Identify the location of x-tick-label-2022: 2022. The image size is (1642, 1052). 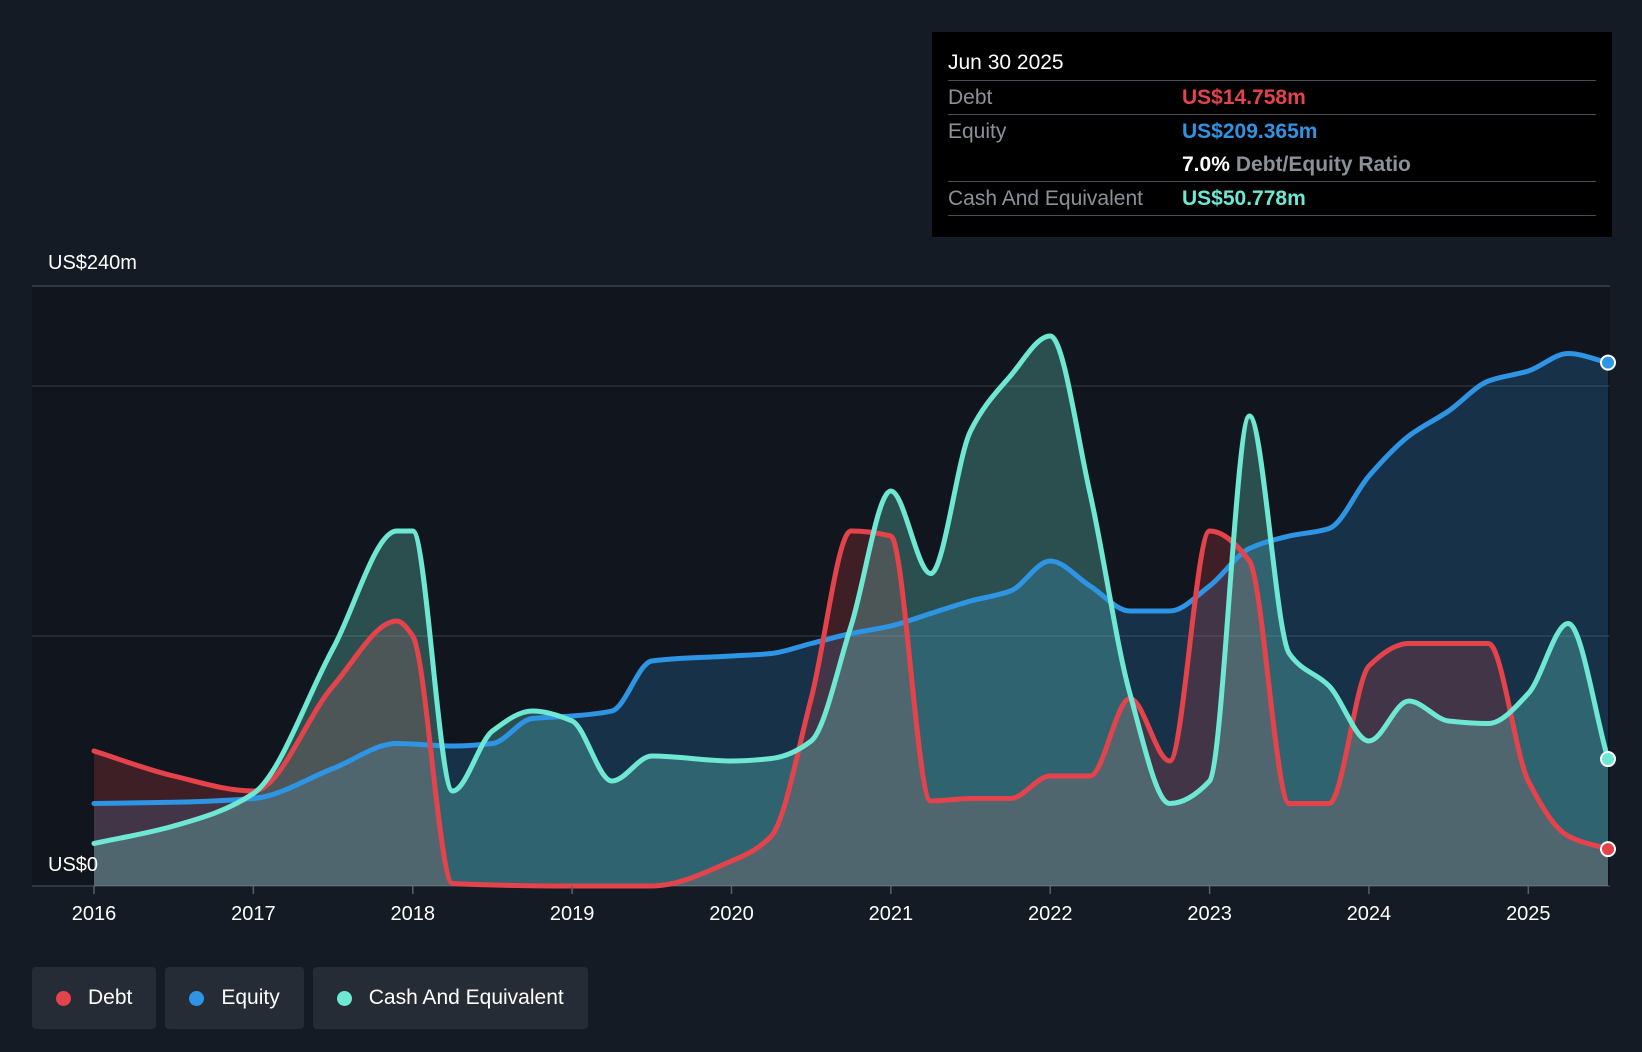
(1050, 914).